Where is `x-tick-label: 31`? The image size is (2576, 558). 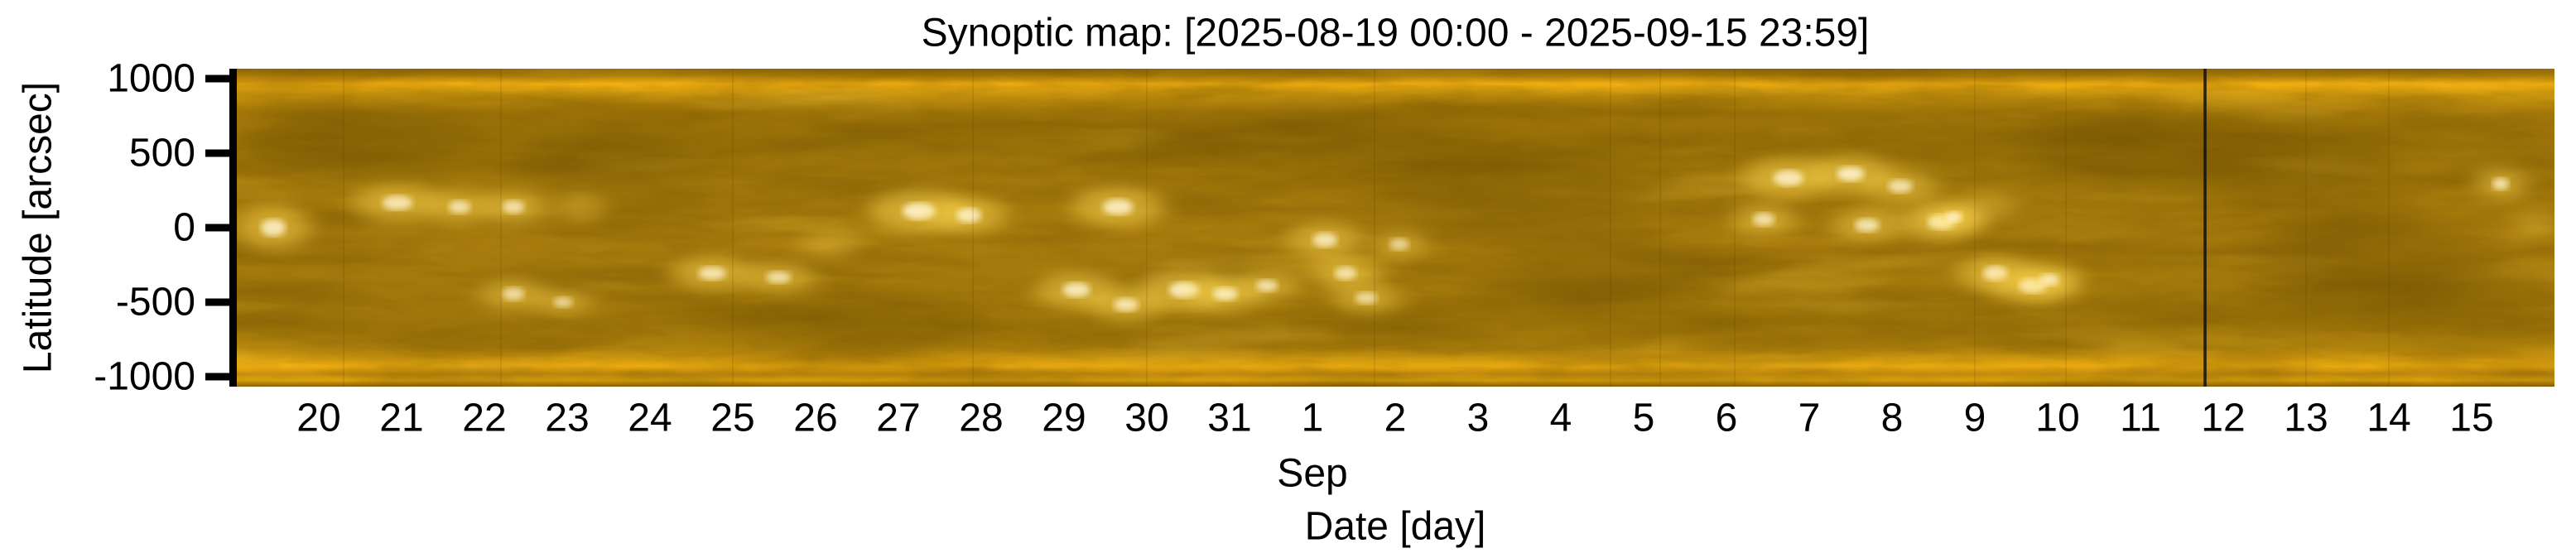 x-tick-label: 31 is located at coordinates (1229, 418).